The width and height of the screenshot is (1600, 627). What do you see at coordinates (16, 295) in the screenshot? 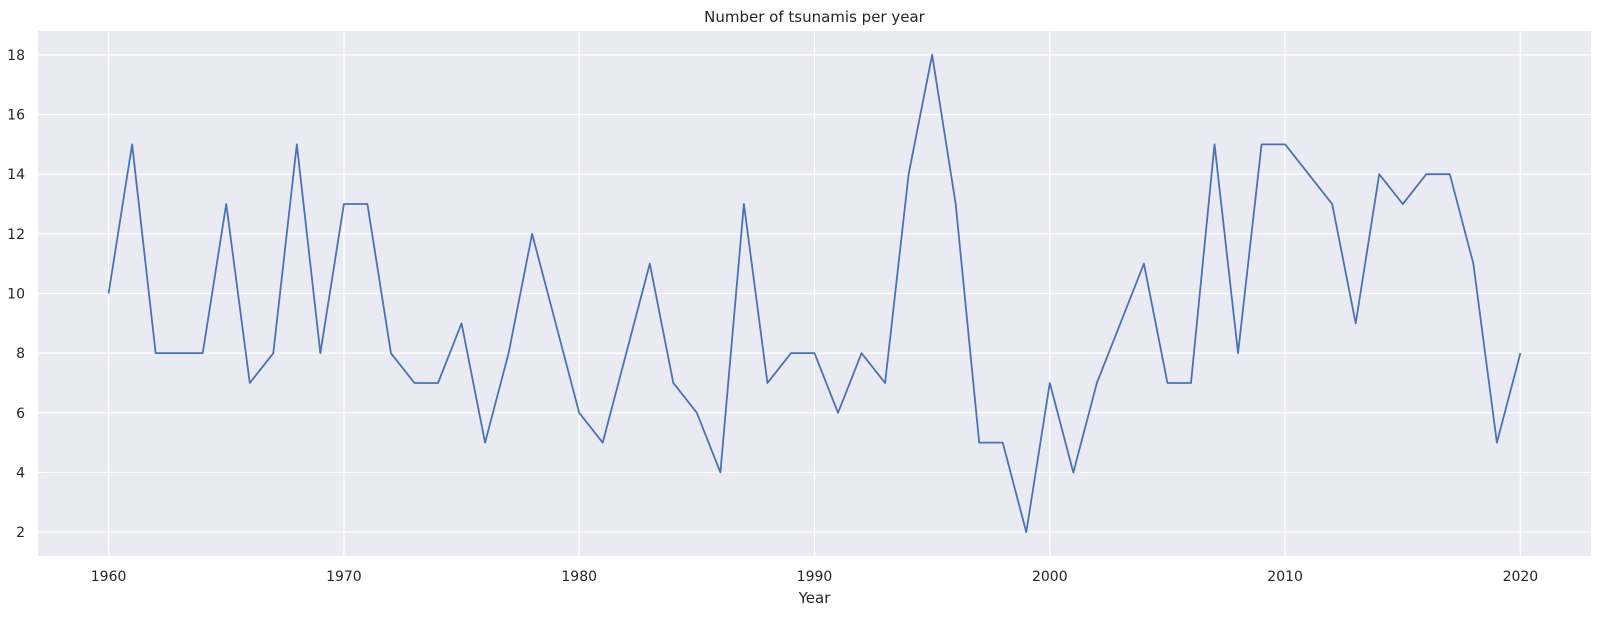
I see `y-tick-label: 10` at bounding box center [16, 295].